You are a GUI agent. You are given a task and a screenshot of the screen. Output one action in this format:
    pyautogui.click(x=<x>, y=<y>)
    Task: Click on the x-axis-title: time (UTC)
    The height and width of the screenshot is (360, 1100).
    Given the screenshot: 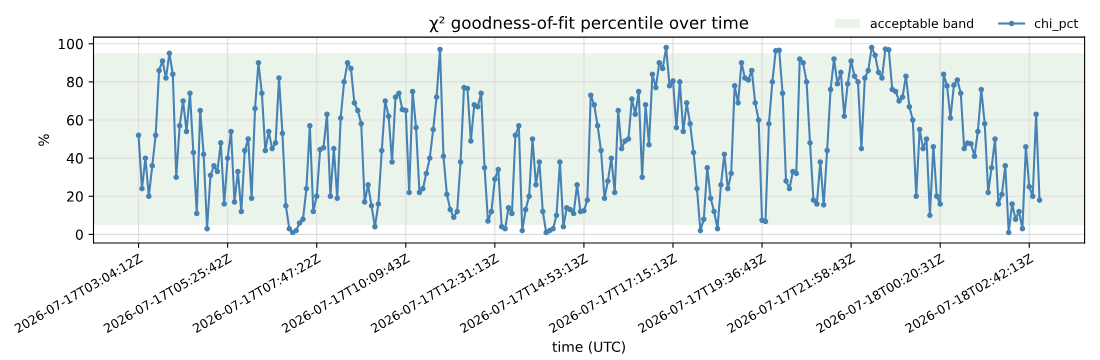 What is the action you would take?
    pyautogui.click(x=588, y=347)
    